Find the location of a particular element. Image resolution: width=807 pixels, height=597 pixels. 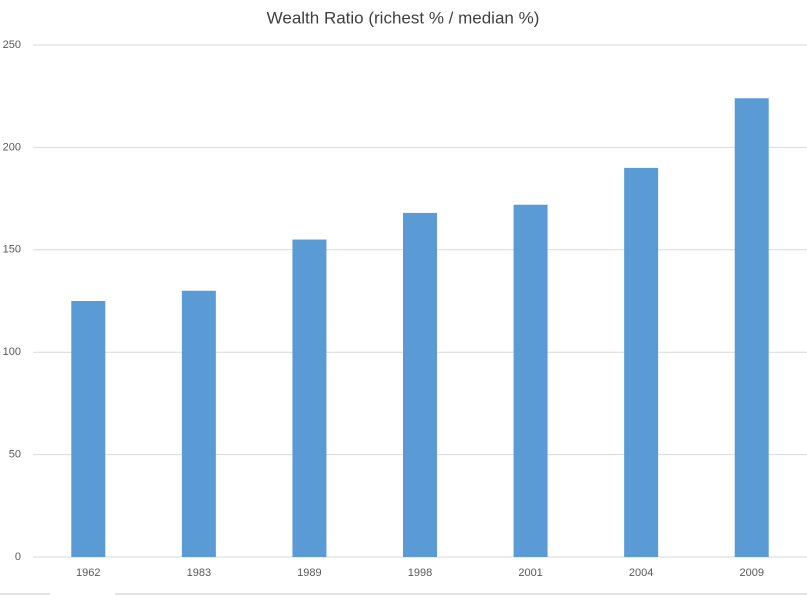

x-tick-label: 1983 is located at coordinates (199, 573).